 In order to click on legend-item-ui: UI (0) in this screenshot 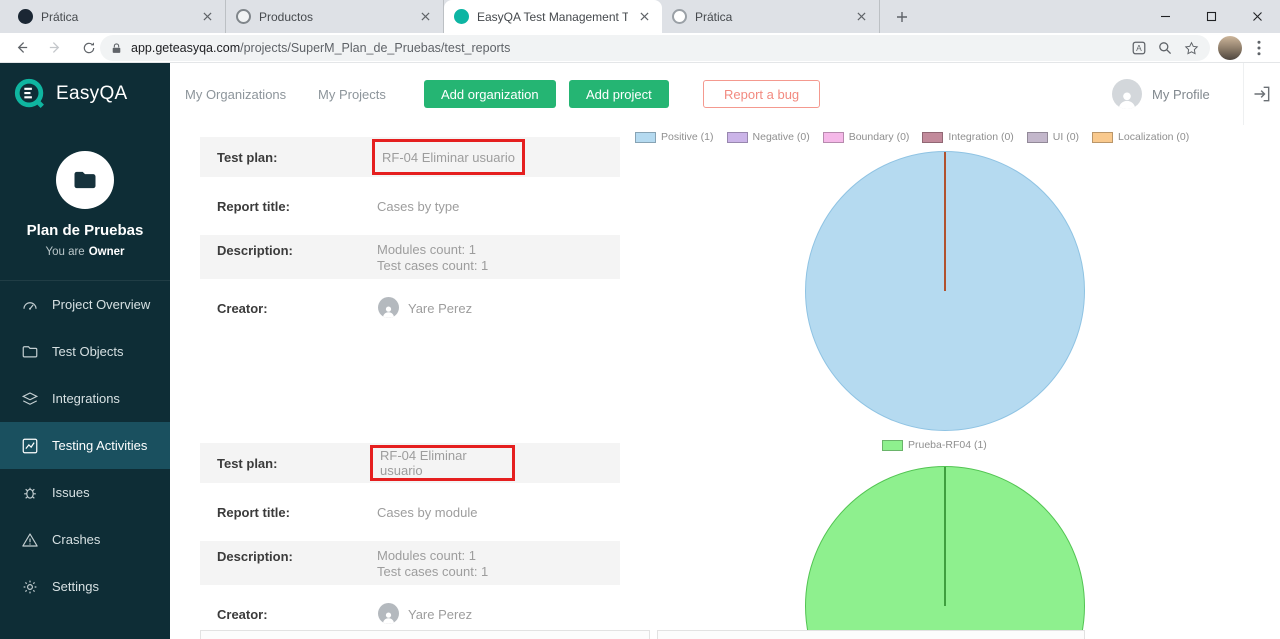, I will do `click(1053, 137)`.